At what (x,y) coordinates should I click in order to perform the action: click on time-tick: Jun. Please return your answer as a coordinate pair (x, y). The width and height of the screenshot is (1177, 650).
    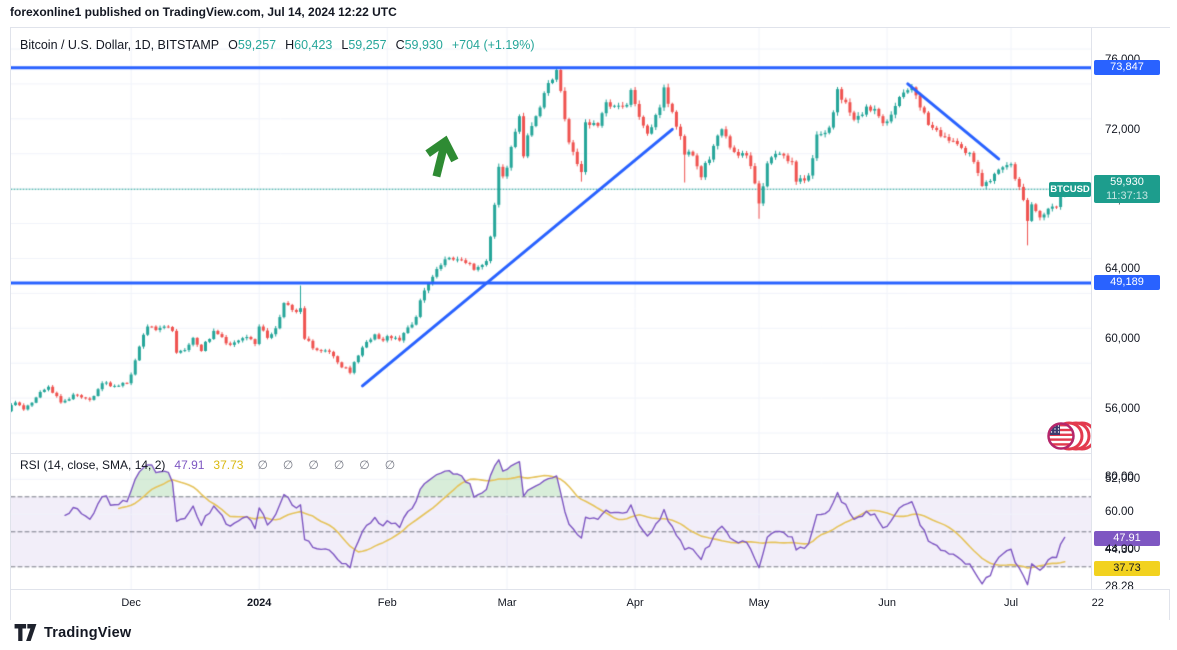
    Looking at the image, I should click on (887, 603).